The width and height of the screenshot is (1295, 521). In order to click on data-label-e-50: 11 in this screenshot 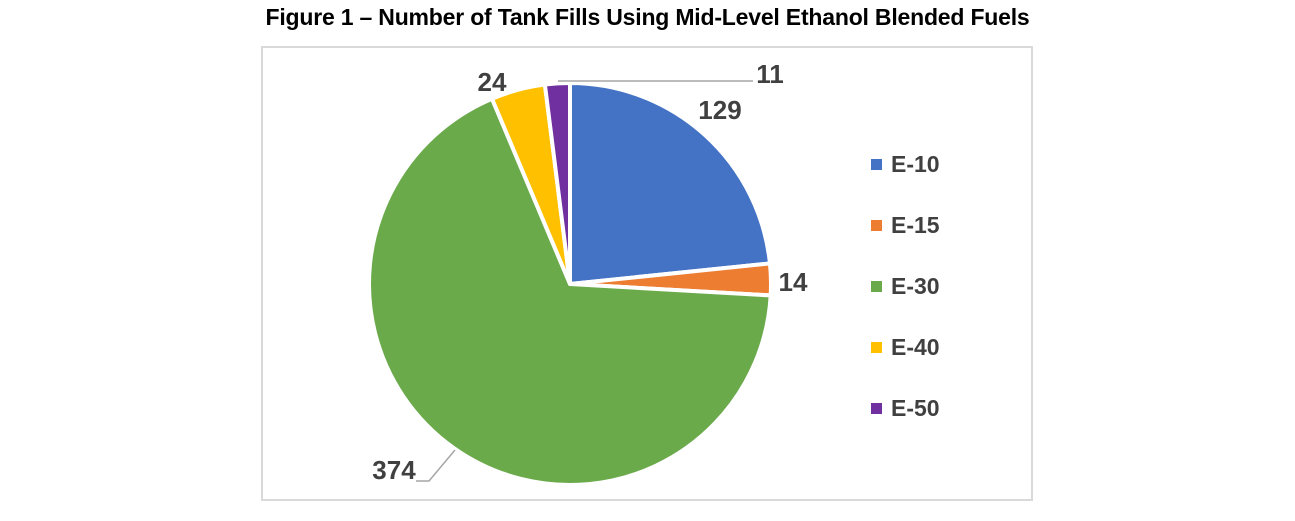, I will do `click(770, 74)`.